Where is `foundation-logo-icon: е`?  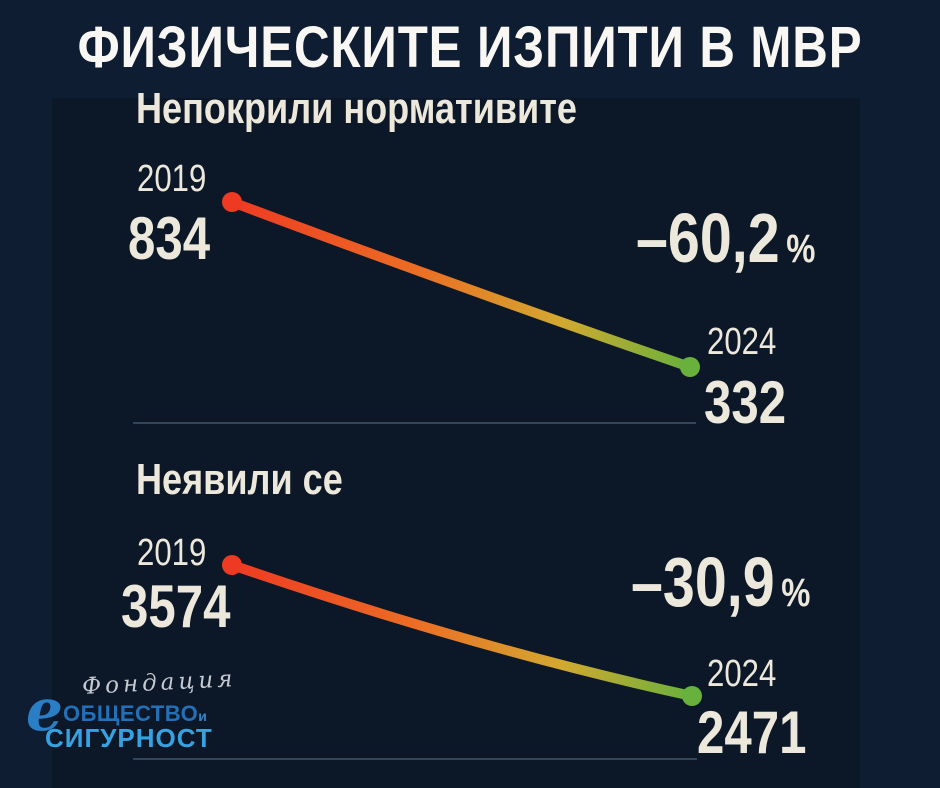 foundation-logo-icon: е is located at coordinates (44, 710).